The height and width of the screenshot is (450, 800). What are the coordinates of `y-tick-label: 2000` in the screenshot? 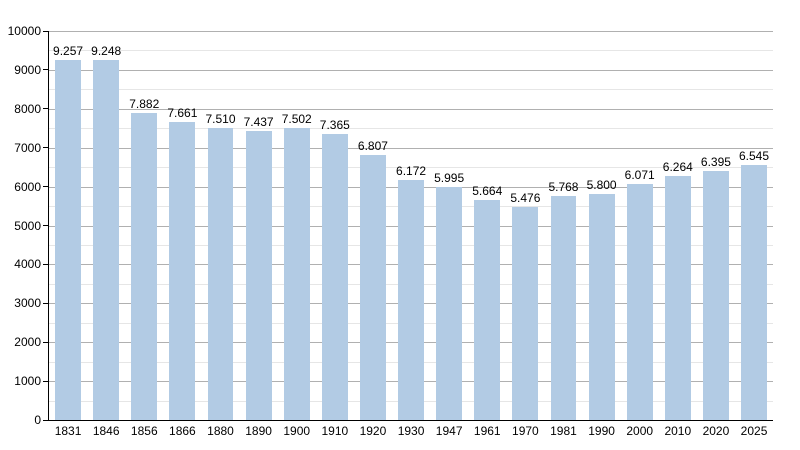 It's located at (27, 342).